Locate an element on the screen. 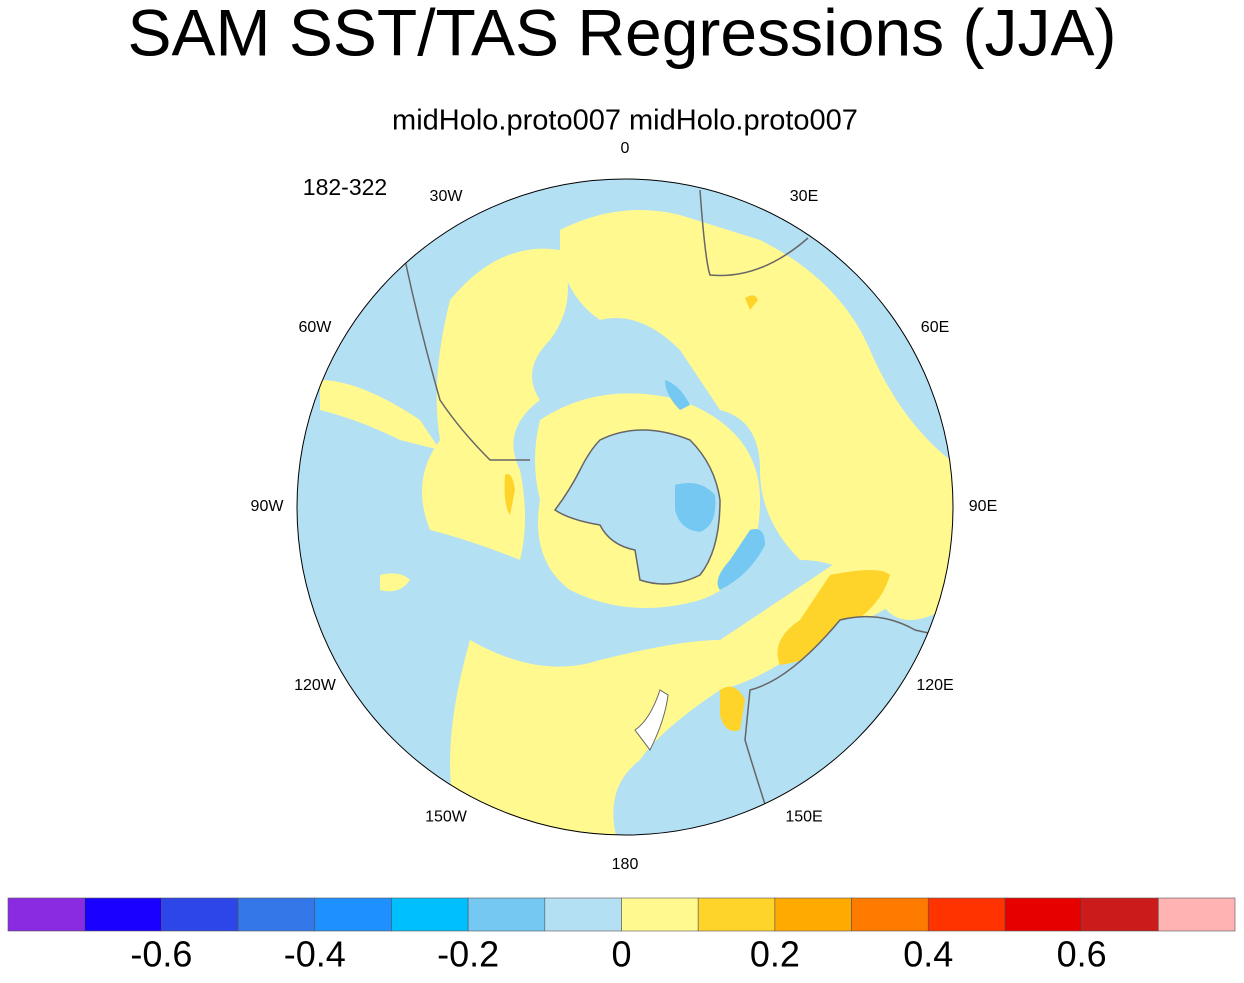  colorbar-tick-label: 0.6 is located at coordinates (1082, 954).